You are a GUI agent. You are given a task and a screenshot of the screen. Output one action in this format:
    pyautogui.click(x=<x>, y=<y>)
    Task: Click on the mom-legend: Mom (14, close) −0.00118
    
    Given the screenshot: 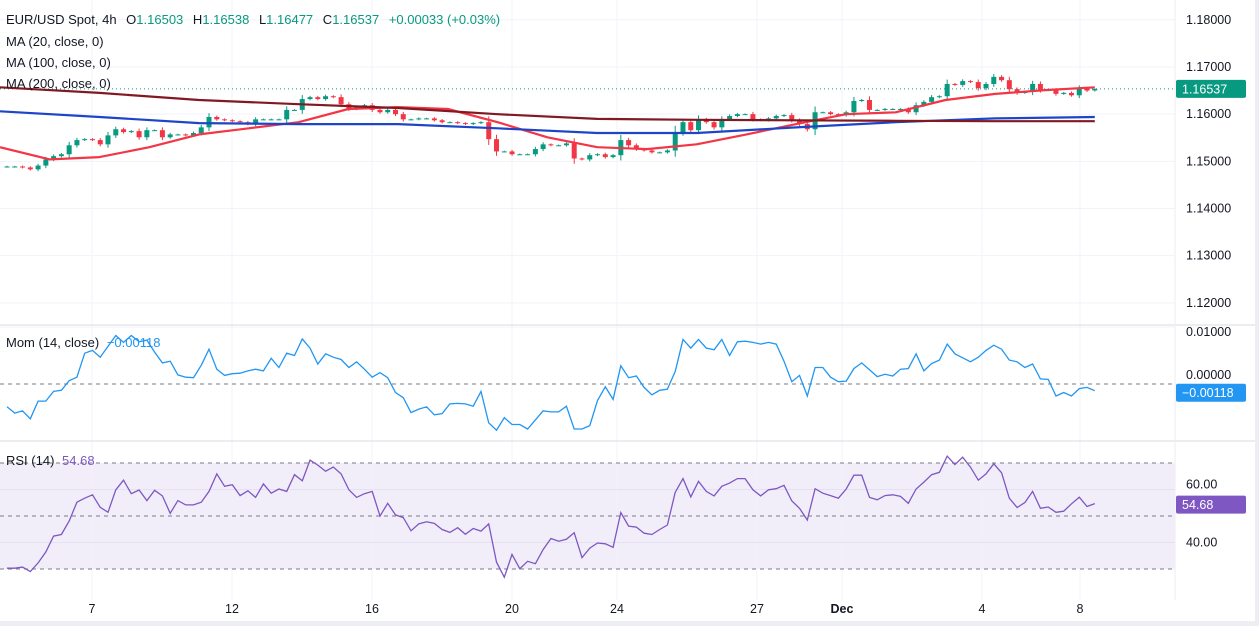 What is the action you would take?
    pyautogui.click(x=83, y=342)
    